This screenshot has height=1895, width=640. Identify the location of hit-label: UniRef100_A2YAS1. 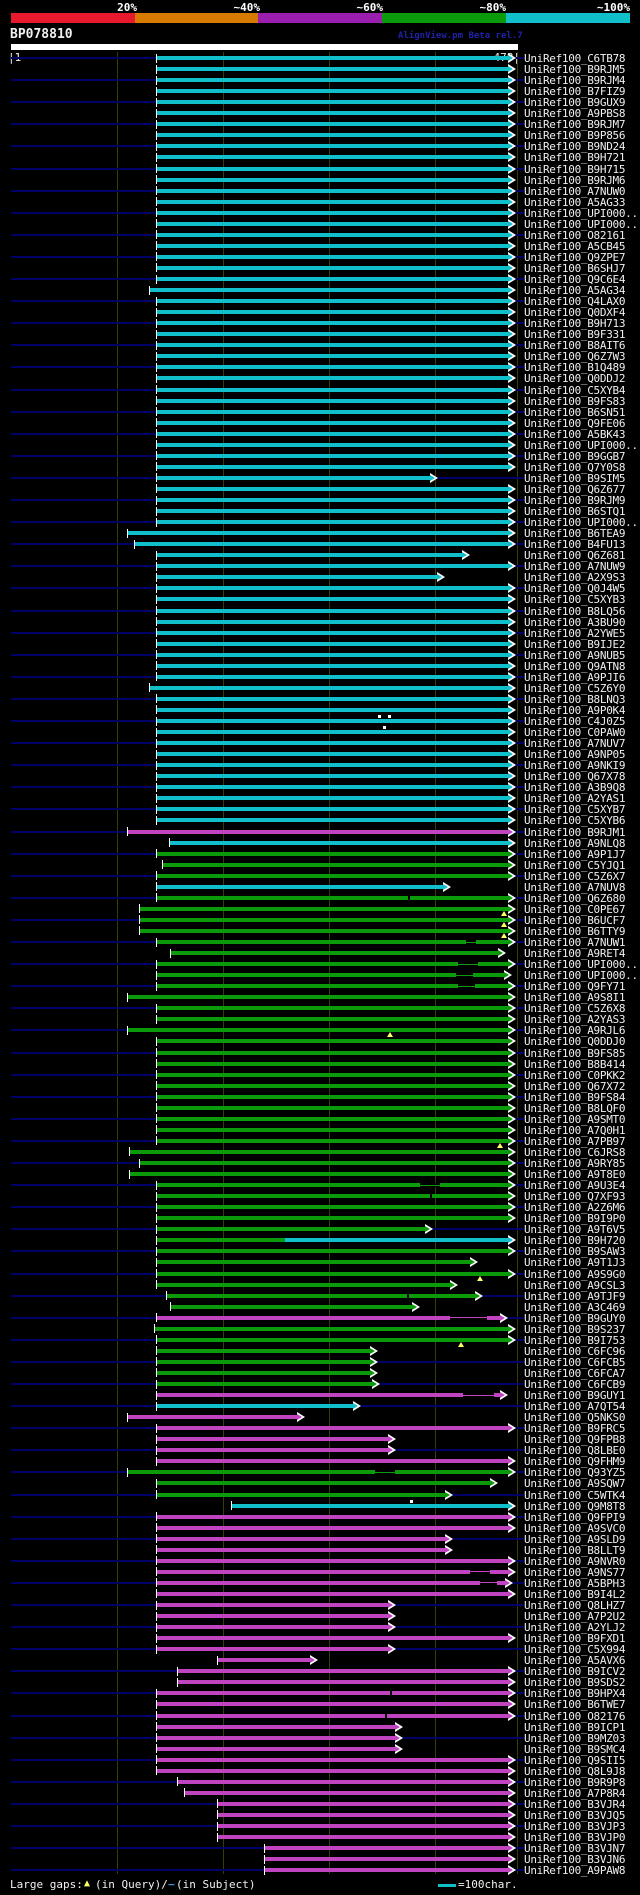
(575, 799).